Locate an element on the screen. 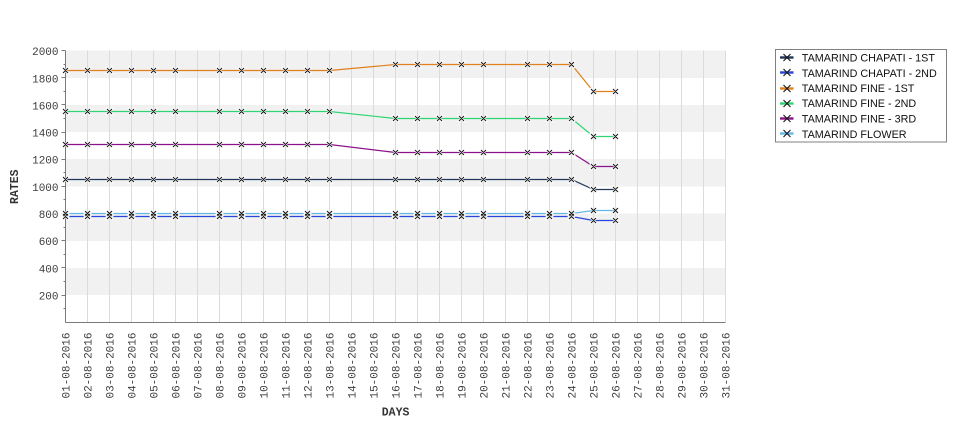 This screenshot has height=429, width=975. svg-text: 07-08-2016 is located at coordinates (200, 366).